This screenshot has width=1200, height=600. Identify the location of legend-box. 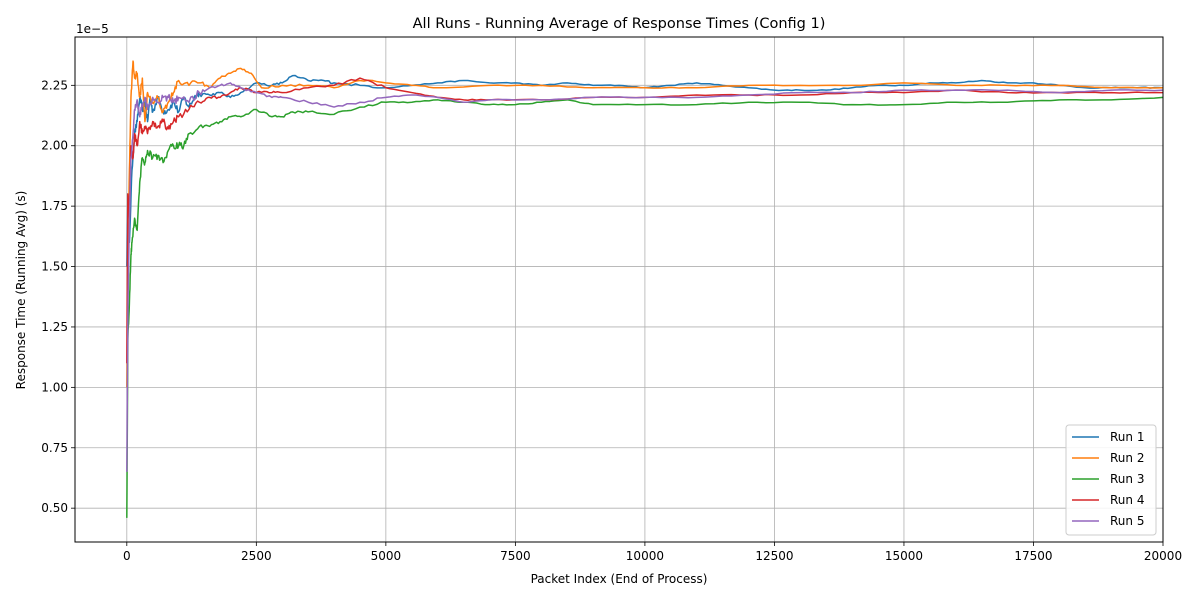
(1111, 480).